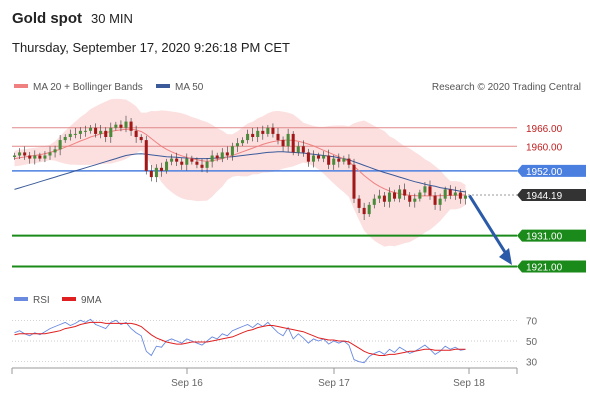  I want to click on copyright-text: Research © 2020 Trading Central, so click(506, 87).